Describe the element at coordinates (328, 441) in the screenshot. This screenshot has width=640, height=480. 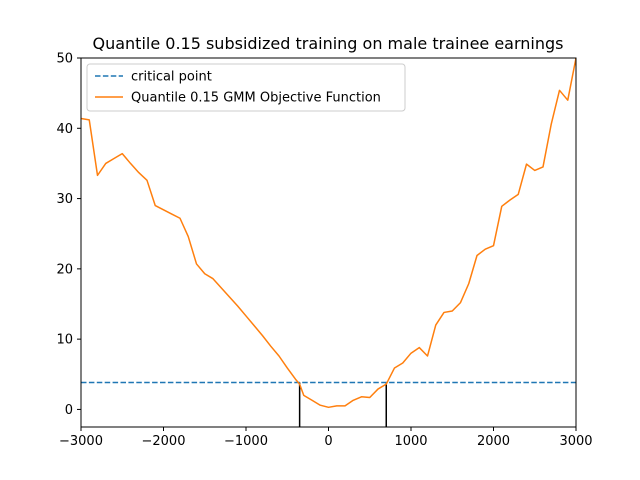
I see `x-tick-label: 0` at that location.